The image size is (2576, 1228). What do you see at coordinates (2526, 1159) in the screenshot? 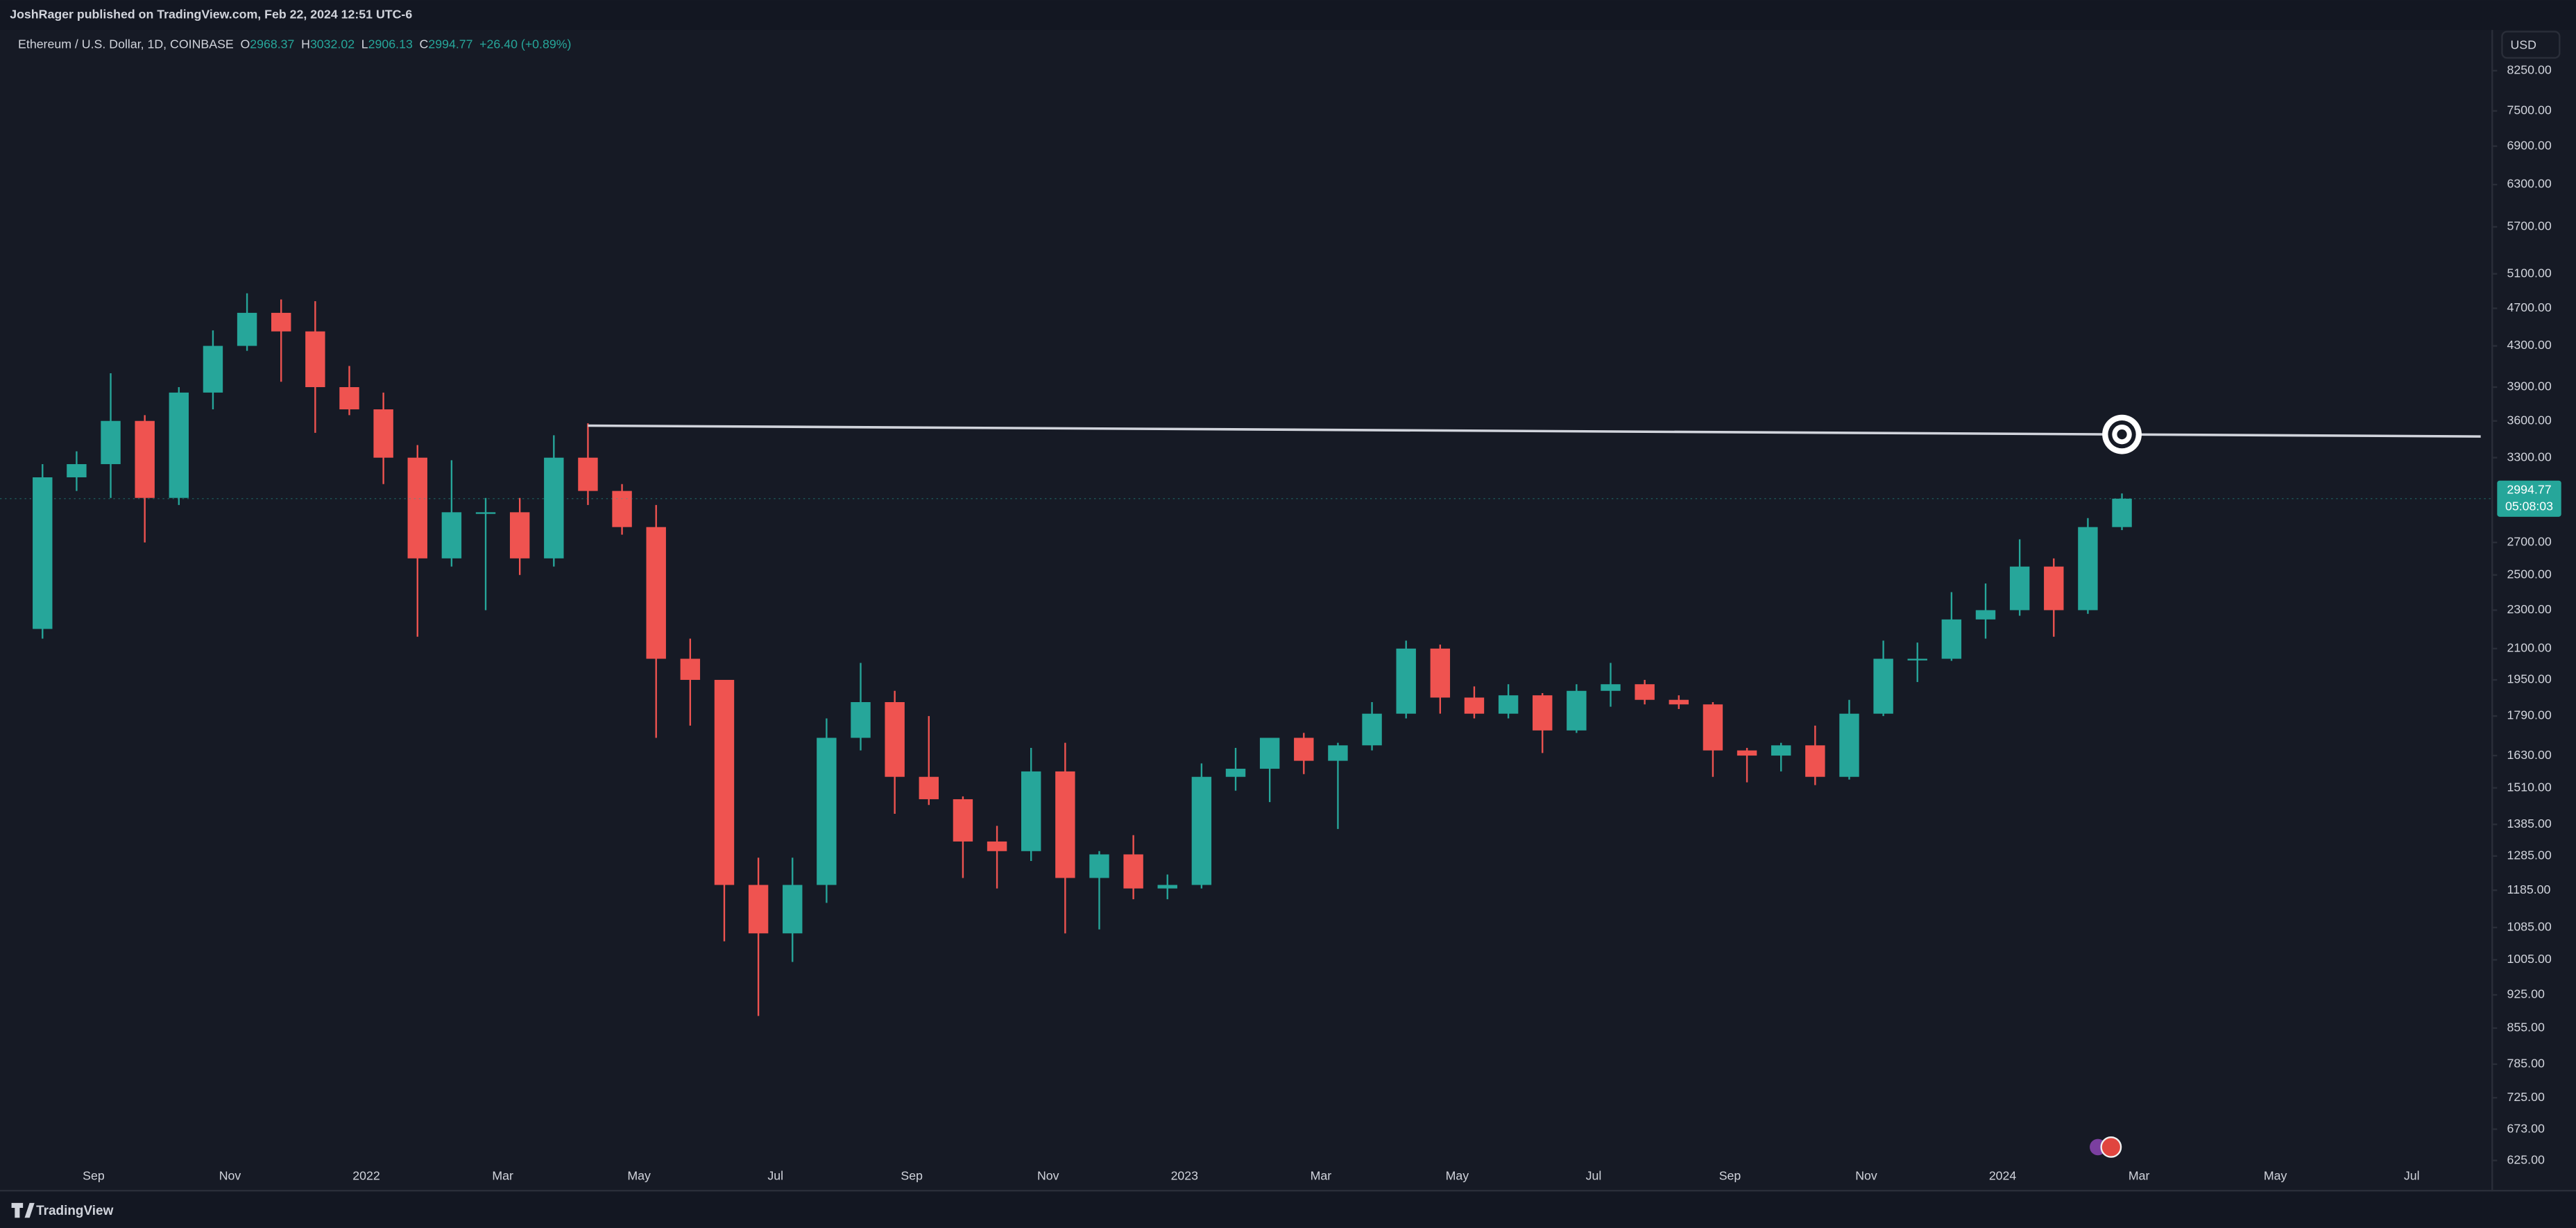
I see `y-tick-label: 625.00` at bounding box center [2526, 1159].